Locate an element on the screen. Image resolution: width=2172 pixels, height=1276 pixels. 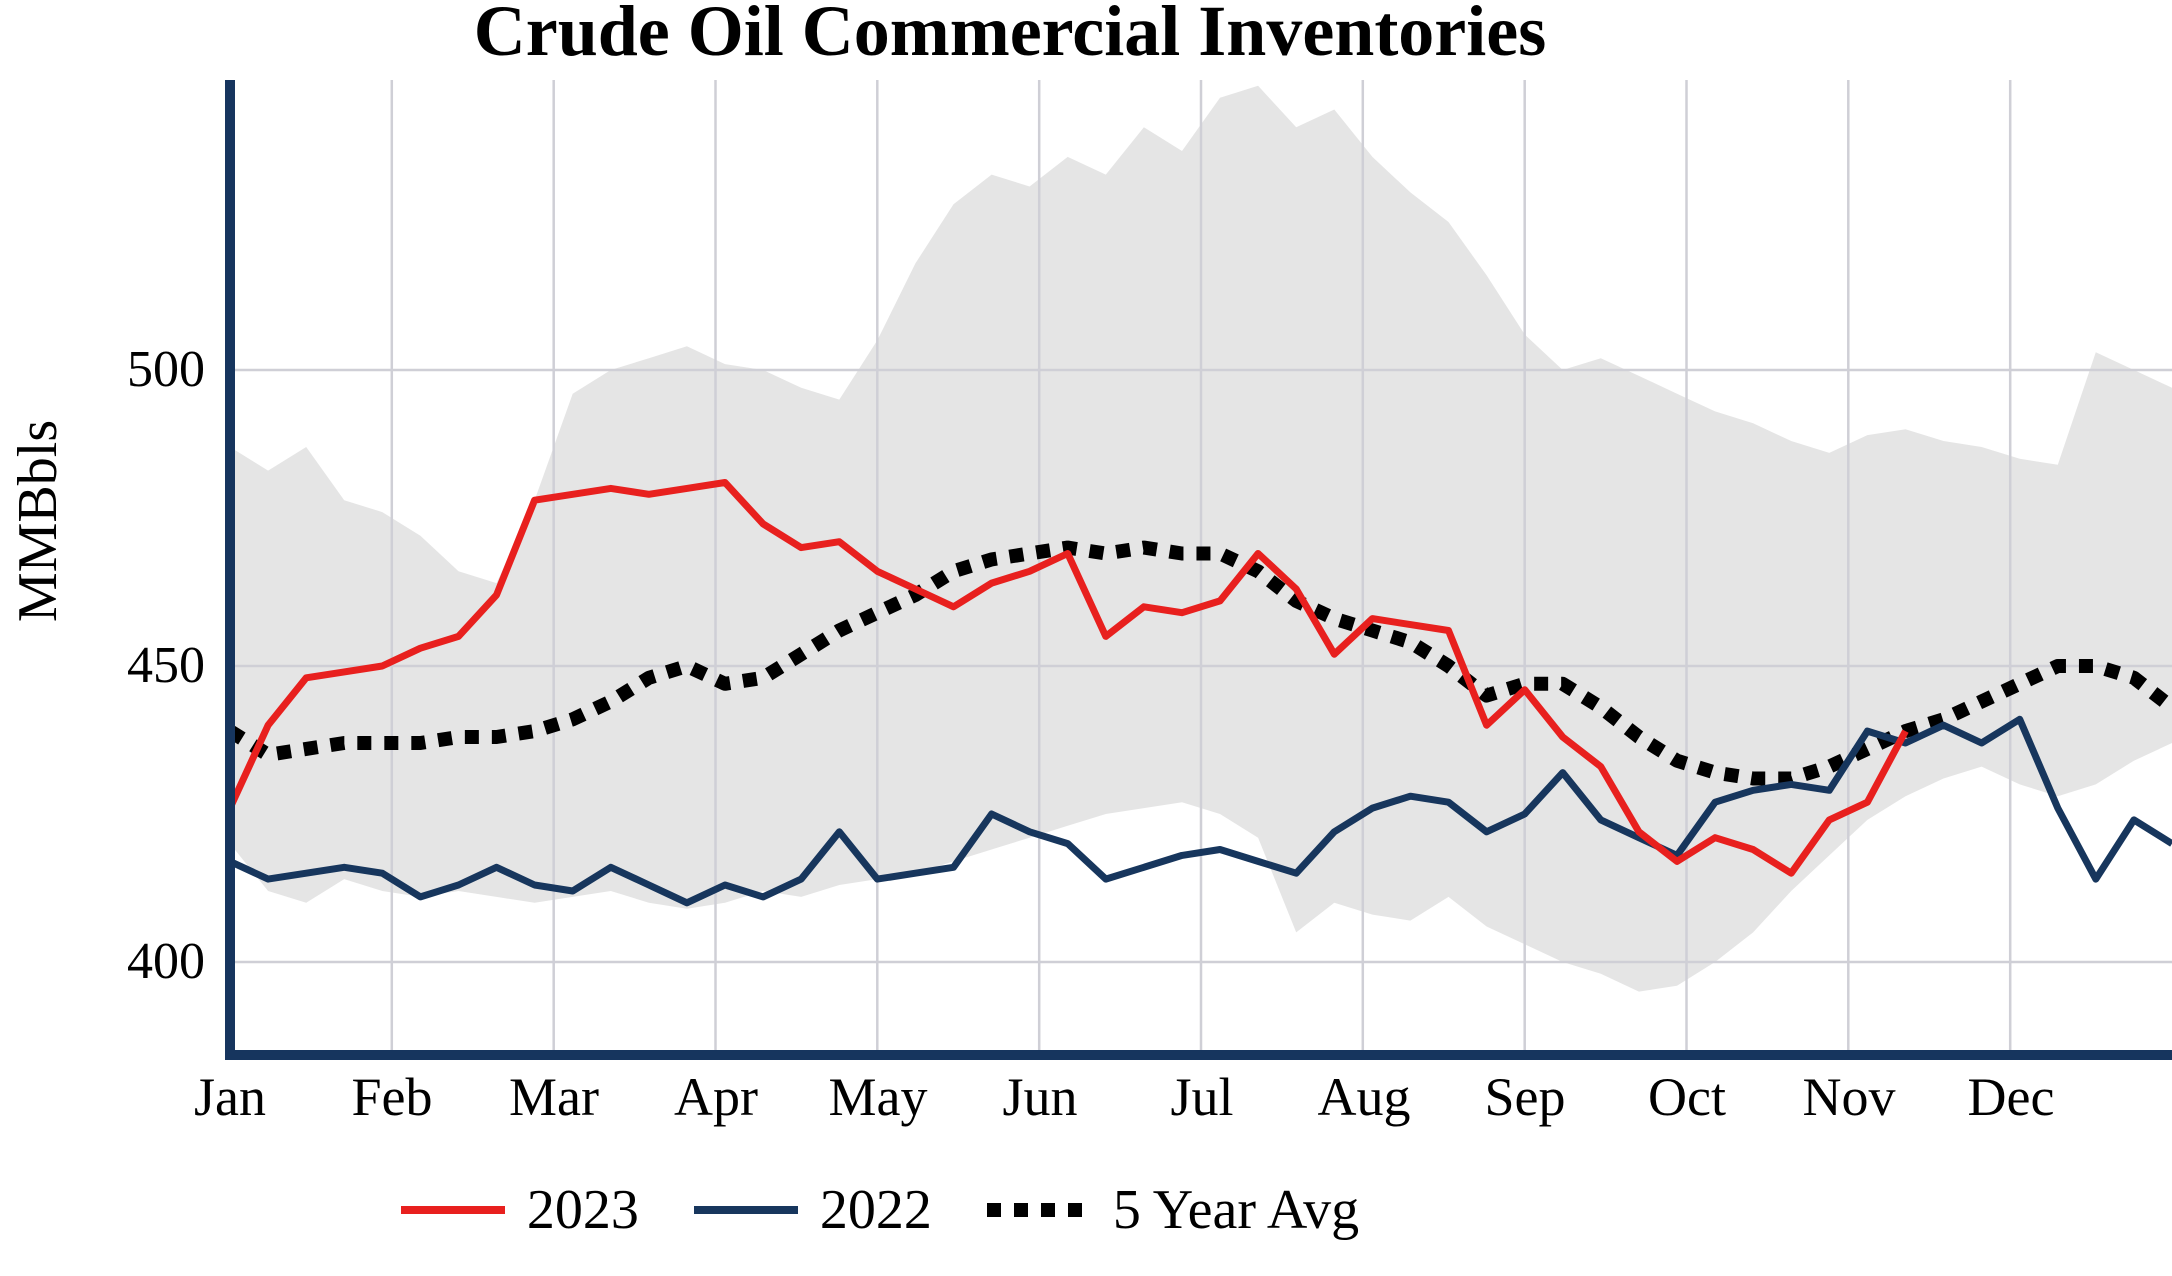
x-tick-apr: Apr is located at coordinates (716, 1097).